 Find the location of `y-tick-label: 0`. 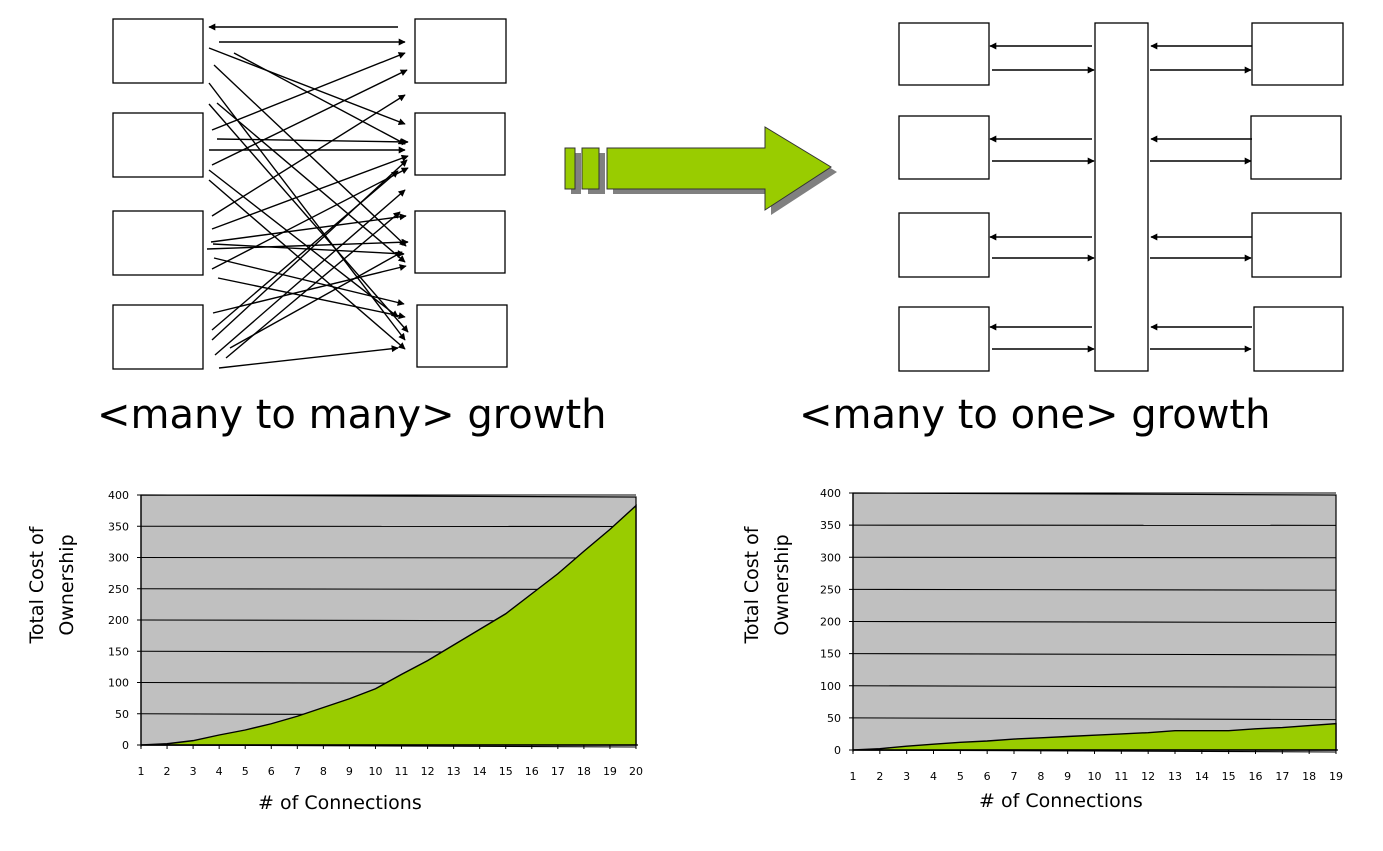

y-tick-label: 0 is located at coordinates (125, 745).